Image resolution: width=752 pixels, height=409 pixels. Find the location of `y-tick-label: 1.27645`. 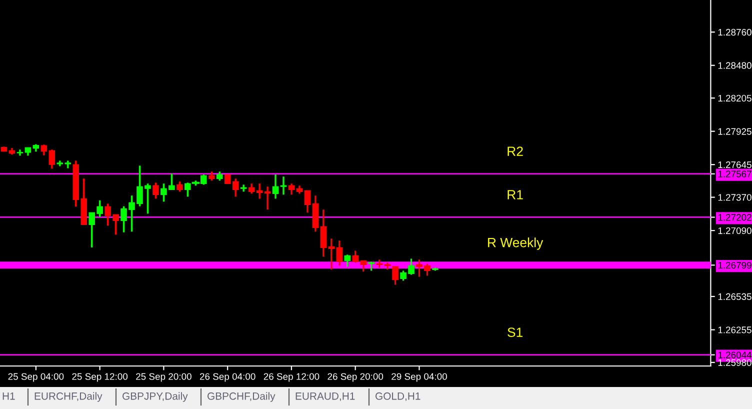

y-tick-label: 1.27645 is located at coordinates (735, 164).